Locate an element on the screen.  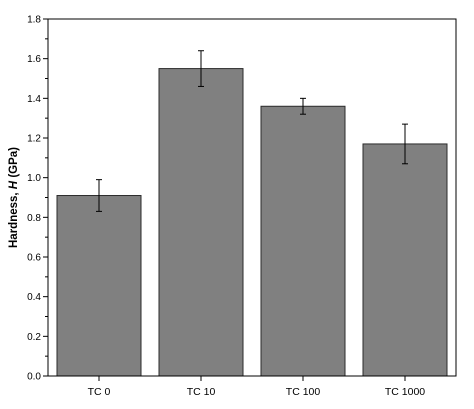
y-tick-label: 0.0 is located at coordinates (34, 377).